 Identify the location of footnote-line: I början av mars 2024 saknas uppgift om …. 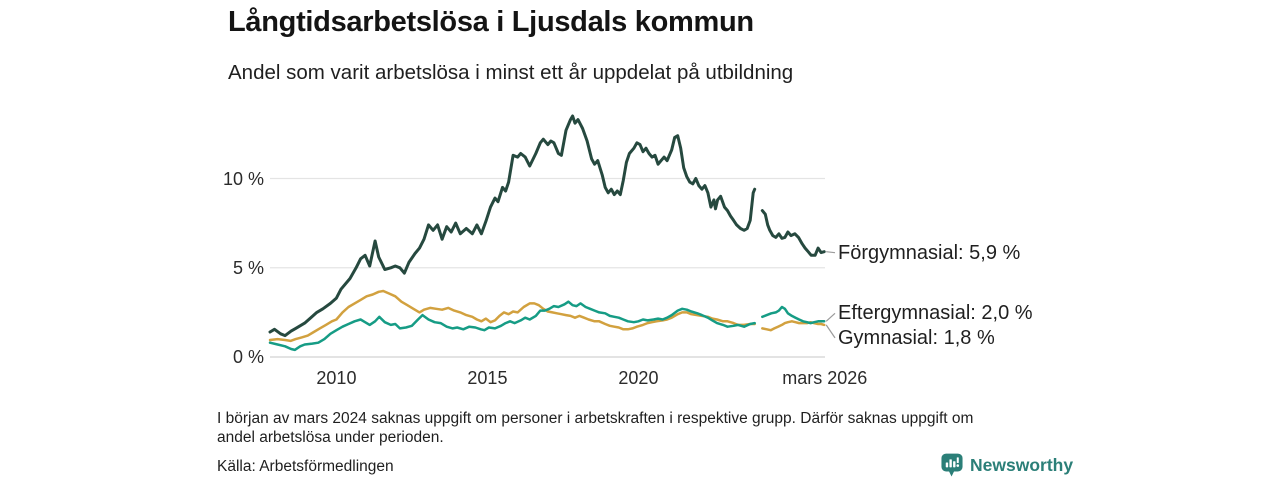
(595, 418).